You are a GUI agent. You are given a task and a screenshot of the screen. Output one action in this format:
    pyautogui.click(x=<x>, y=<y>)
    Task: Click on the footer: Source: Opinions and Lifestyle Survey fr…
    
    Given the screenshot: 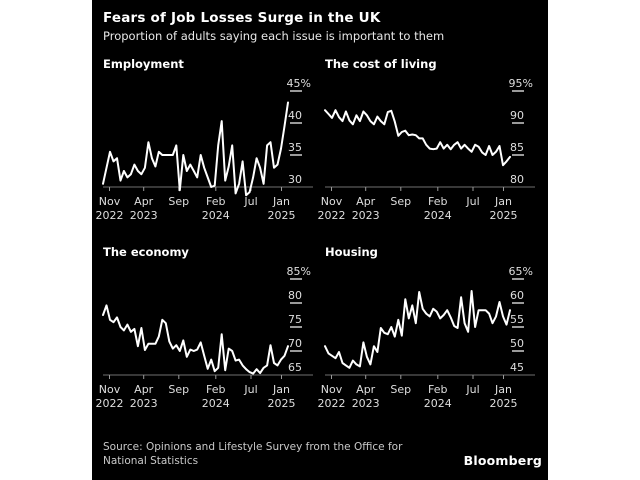 What is the action you would take?
    pyautogui.click(x=322, y=454)
    